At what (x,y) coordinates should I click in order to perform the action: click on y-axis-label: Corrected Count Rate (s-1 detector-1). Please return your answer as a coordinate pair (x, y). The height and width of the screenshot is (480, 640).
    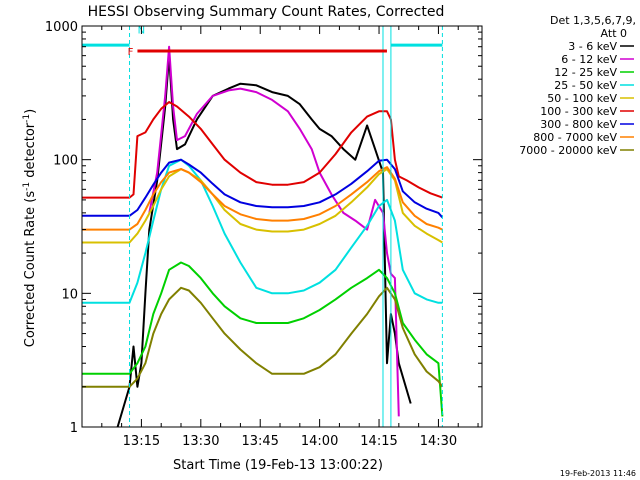
    Looking at the image, I should click on (30, 228).